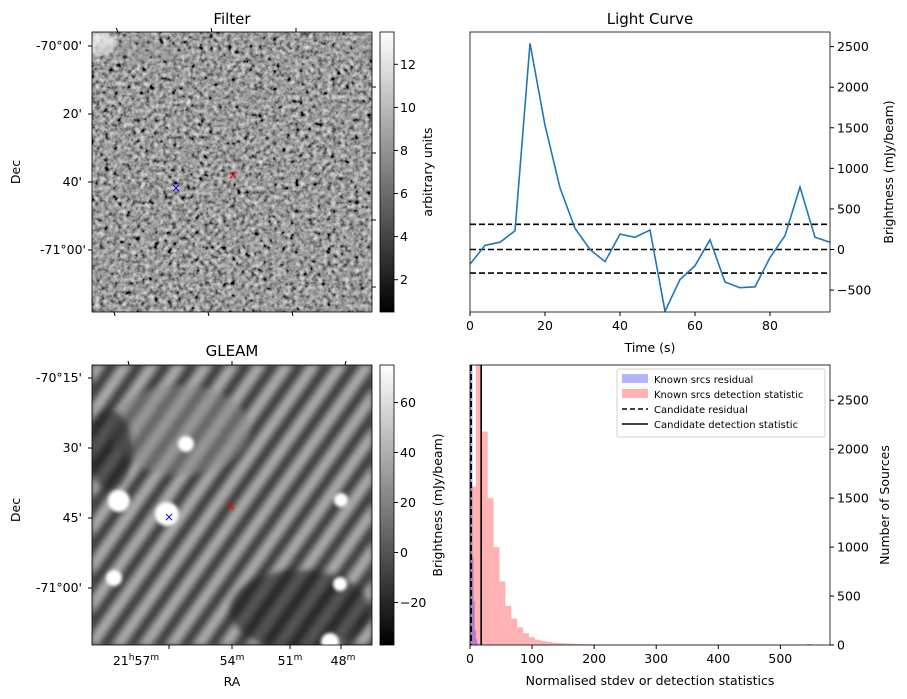 Image resolution: width=907 pixels, height=699 pixels. Describe the element at coordinates (136, 660) in the screenshot. I see `gleam-ra-tick: 21h57m` at that location.